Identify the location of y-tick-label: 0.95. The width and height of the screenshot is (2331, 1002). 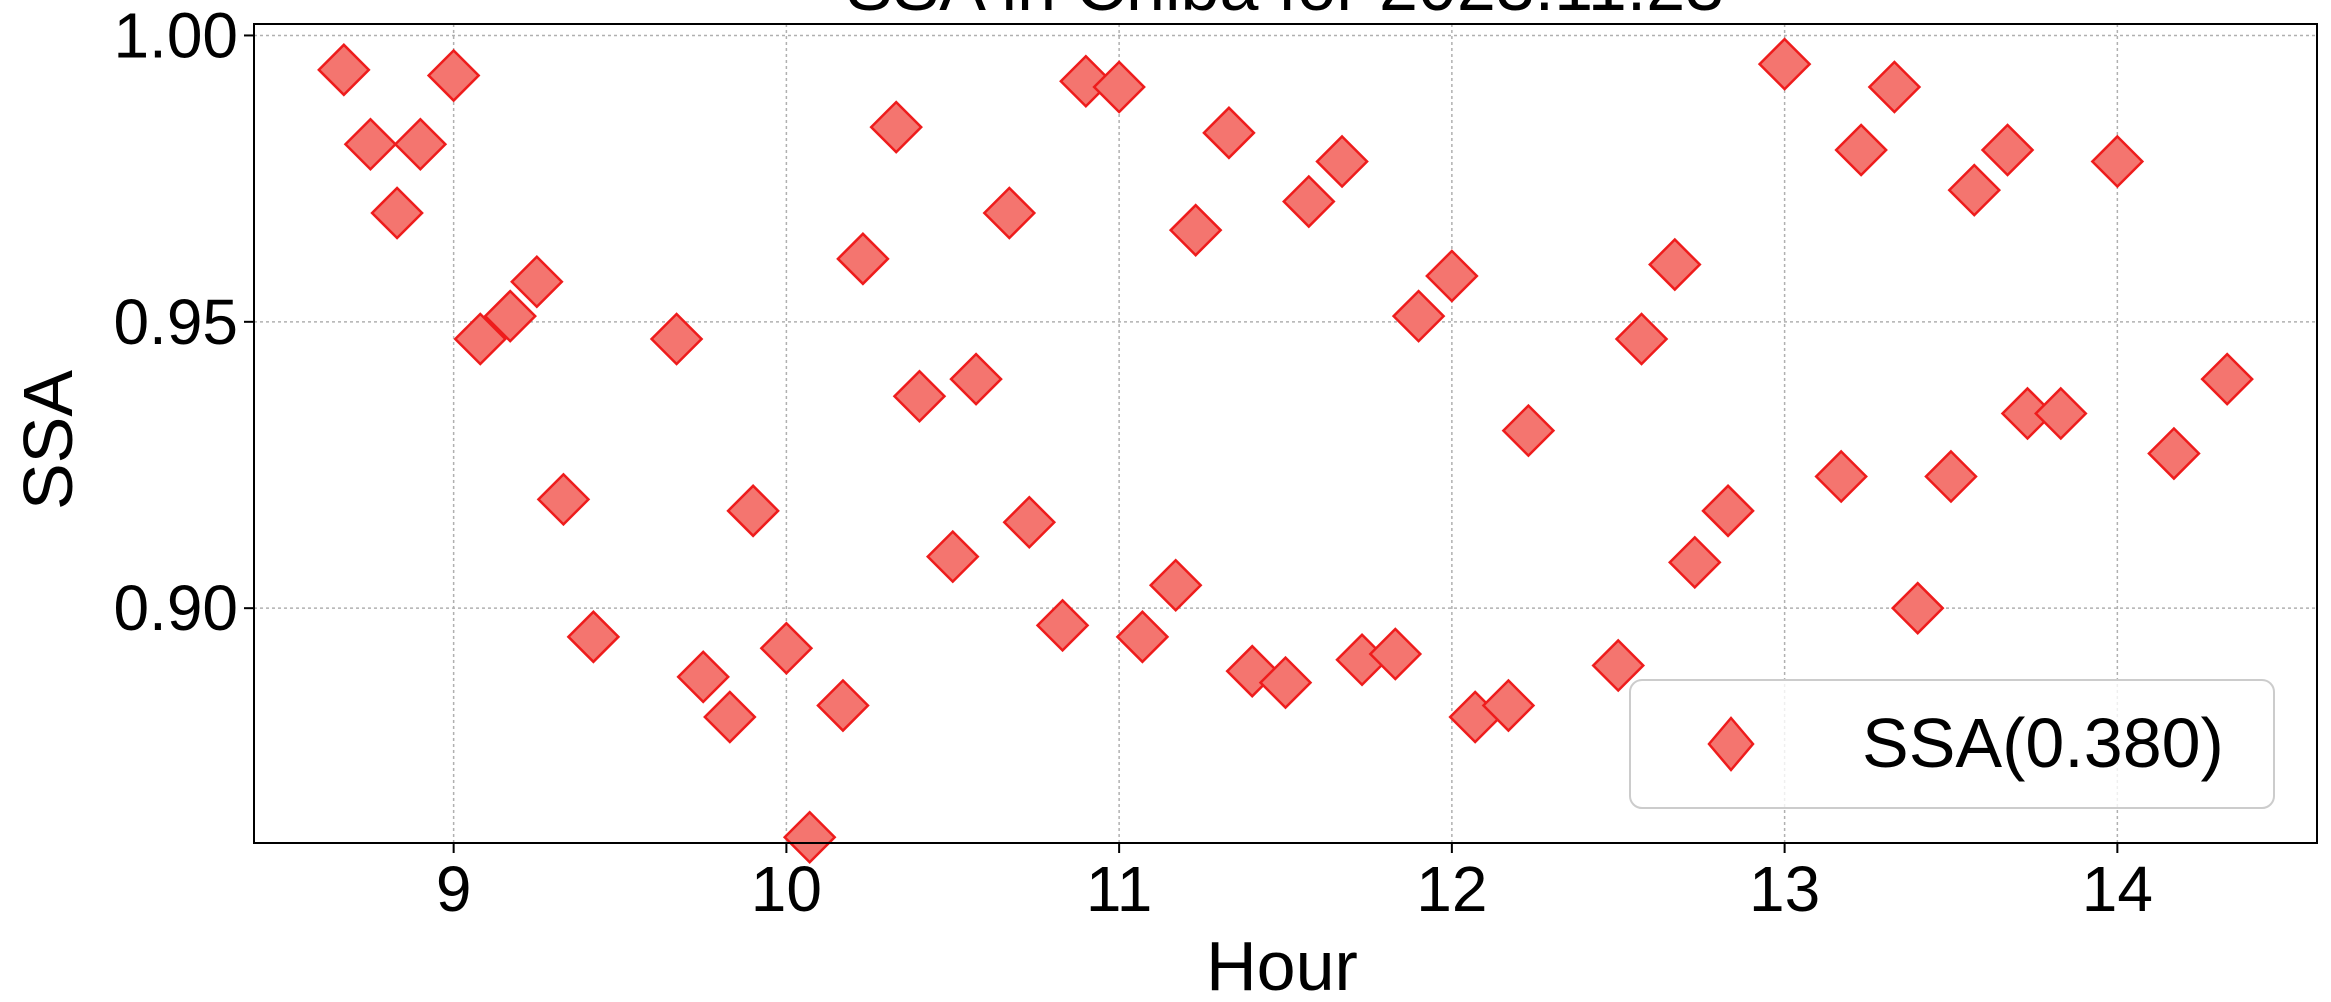
(175, 322).